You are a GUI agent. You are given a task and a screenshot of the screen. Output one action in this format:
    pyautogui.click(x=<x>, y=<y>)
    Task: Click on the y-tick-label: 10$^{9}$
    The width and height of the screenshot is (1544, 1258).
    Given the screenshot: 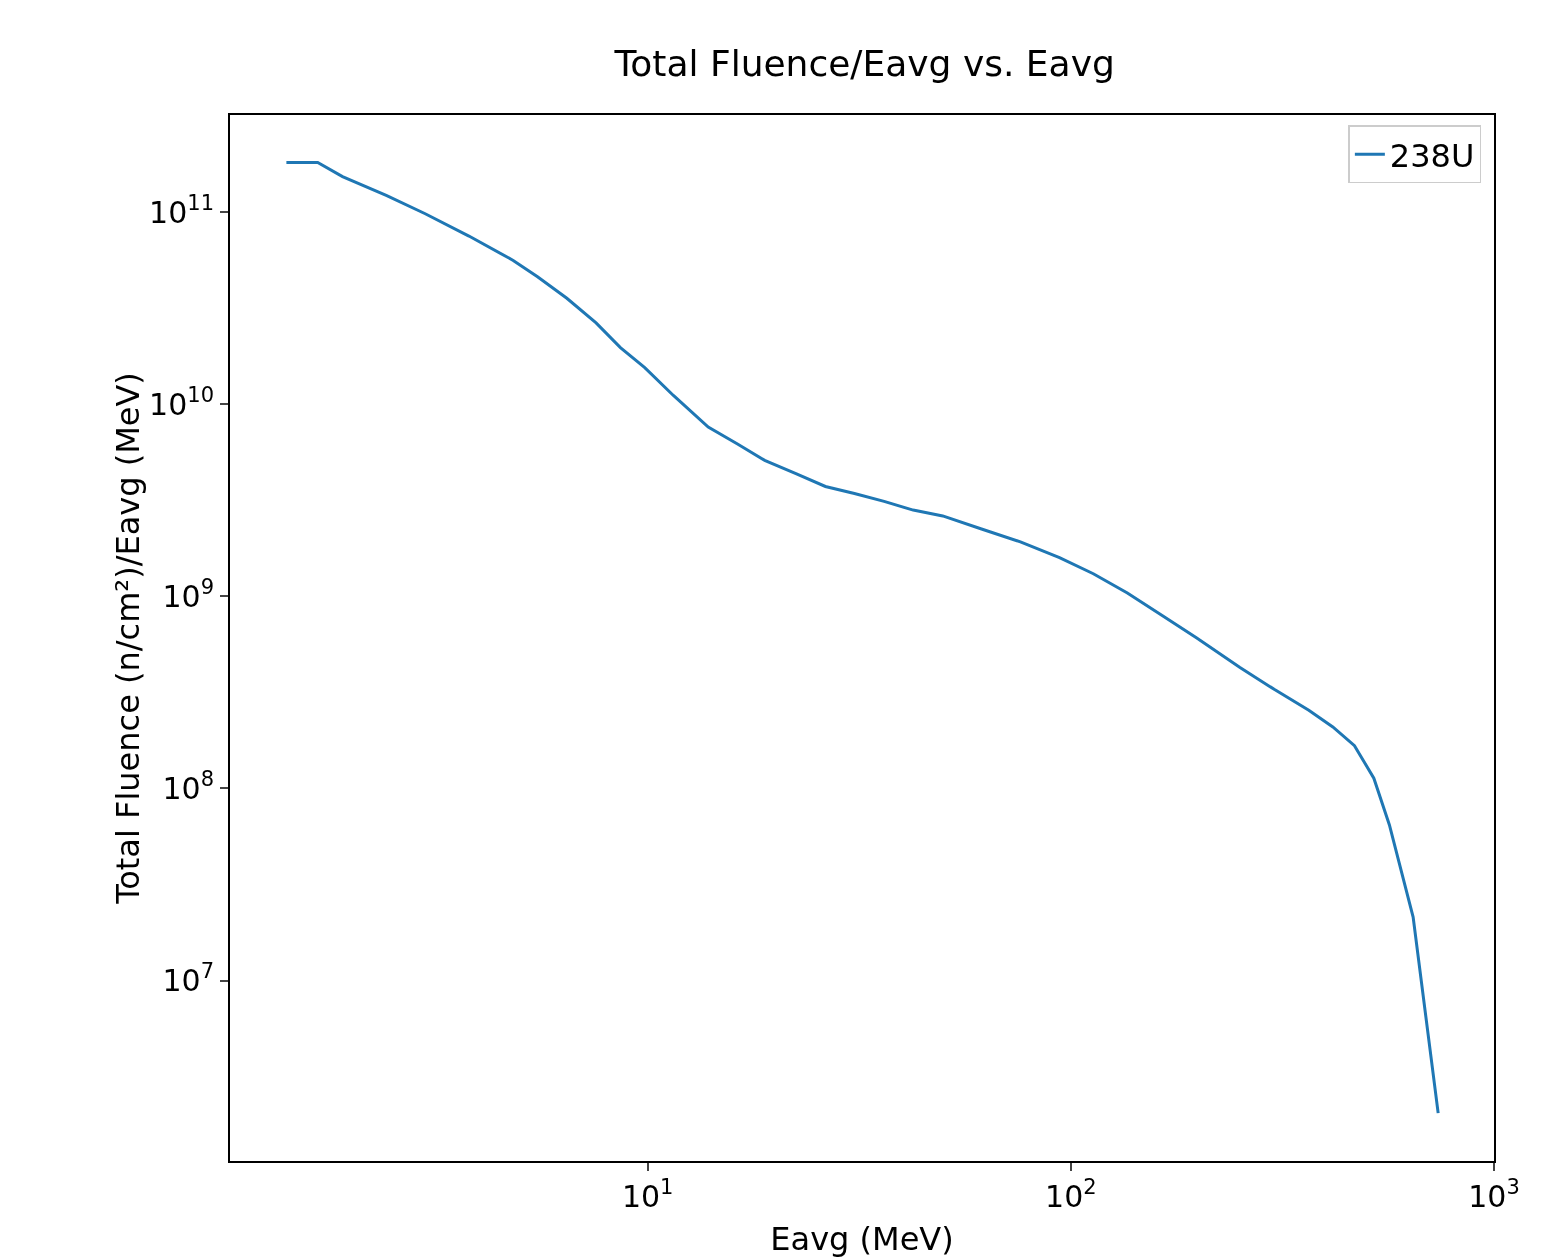 What is the action you would take?
    pyautogui.click(x=188, y=594)
    